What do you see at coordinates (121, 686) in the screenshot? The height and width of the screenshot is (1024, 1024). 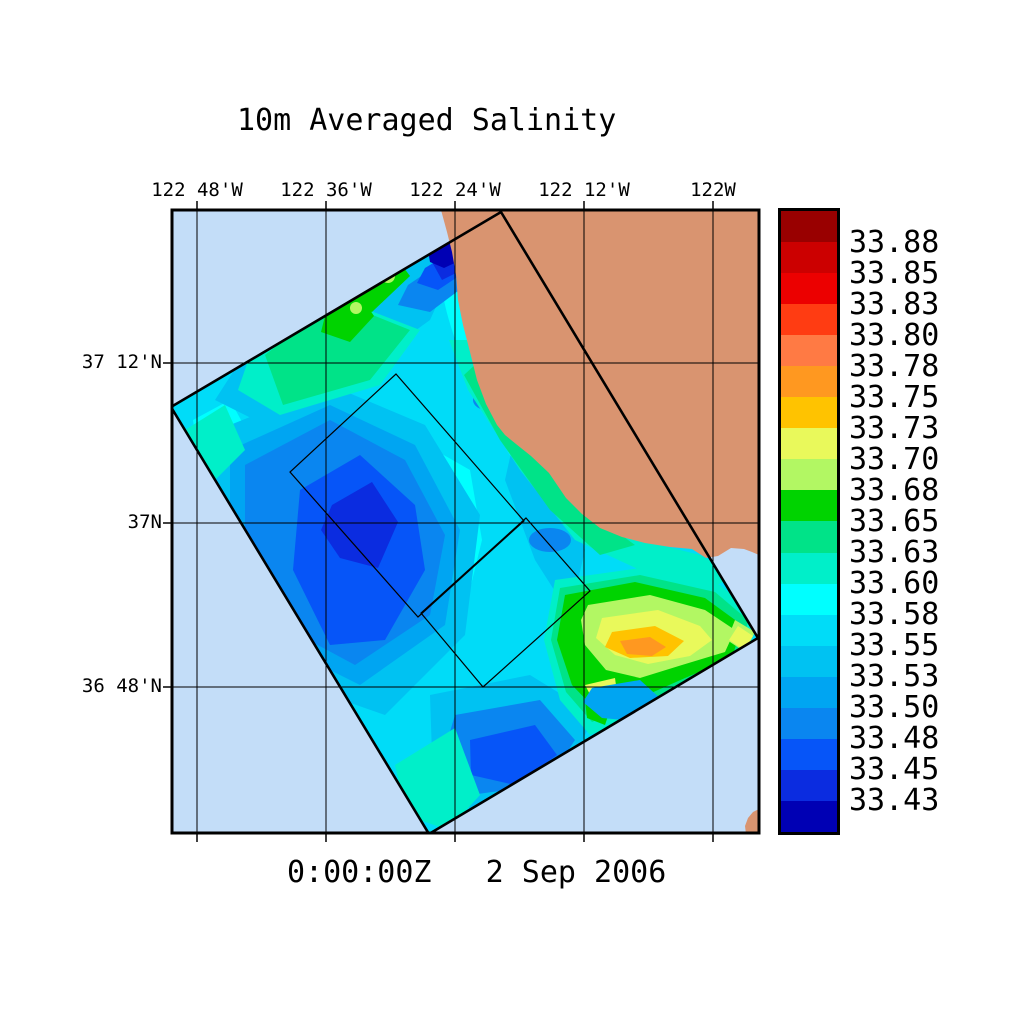 I see `y-tick-label: 36 48'N` at bounding box center [121, 686].